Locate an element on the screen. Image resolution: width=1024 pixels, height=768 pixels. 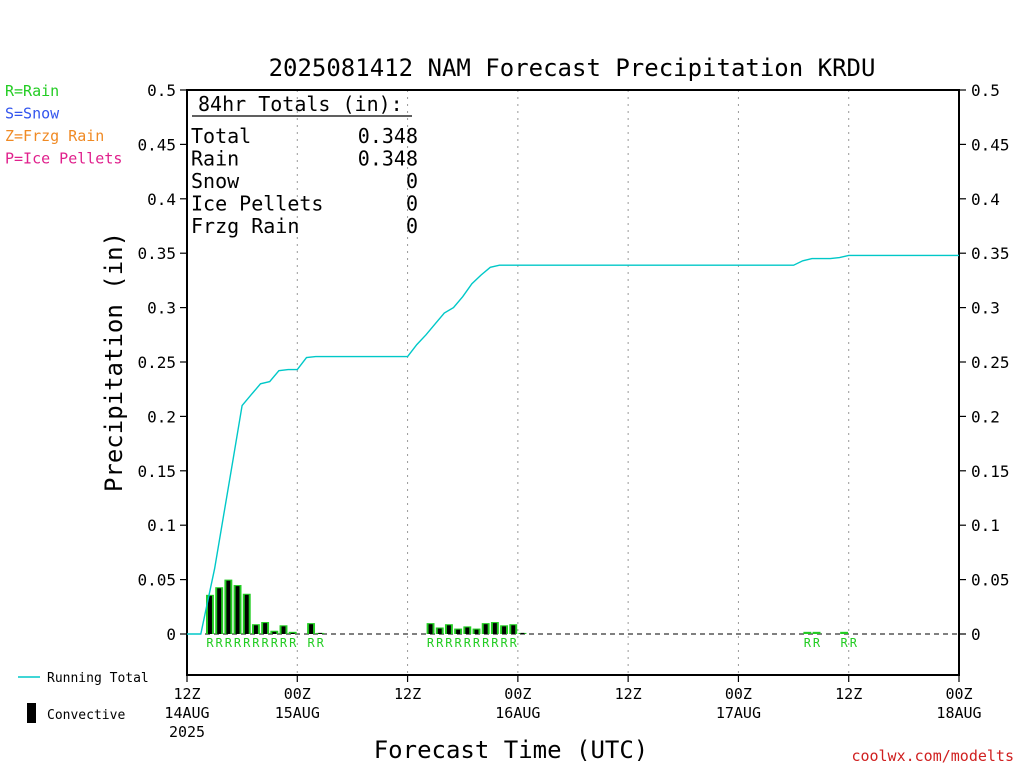
credit-text: coolwx.com/modelts is located at coordinates (932, 756).